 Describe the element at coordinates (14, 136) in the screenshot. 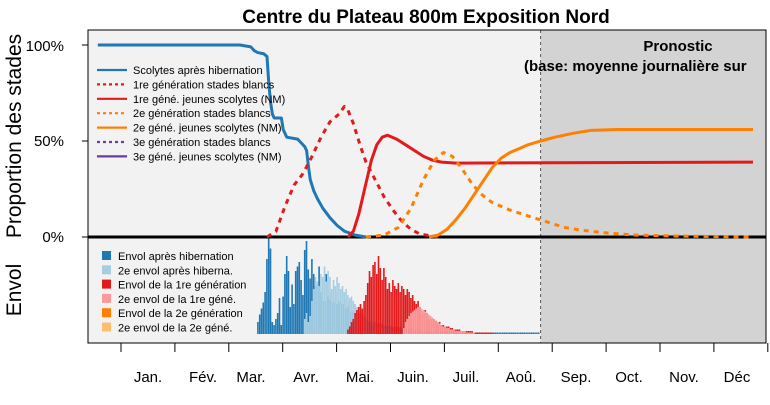

I see `y-axis-label-top: Proportion des stades` at that location.